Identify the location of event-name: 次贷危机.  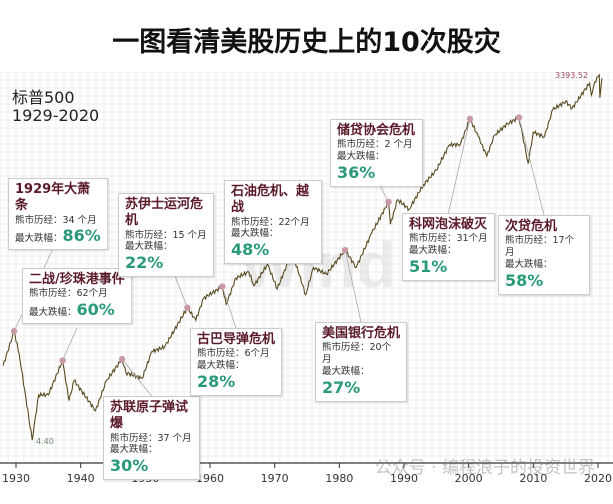
(531, 226).